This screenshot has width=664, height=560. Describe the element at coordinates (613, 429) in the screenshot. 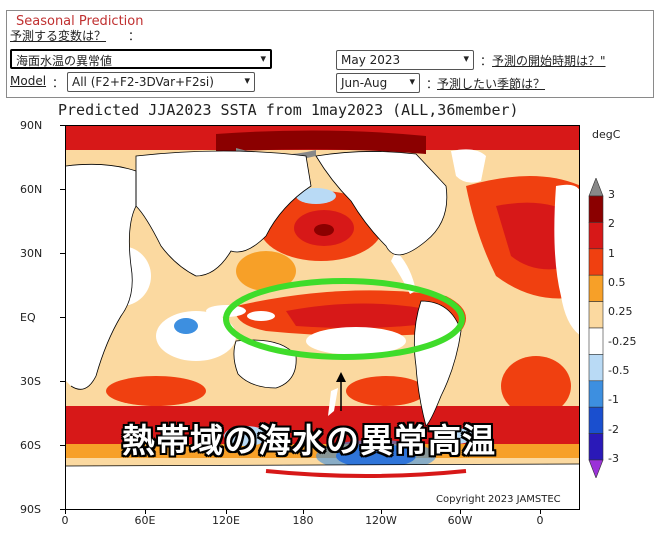

I see `colorbar-label: -2` at that location.